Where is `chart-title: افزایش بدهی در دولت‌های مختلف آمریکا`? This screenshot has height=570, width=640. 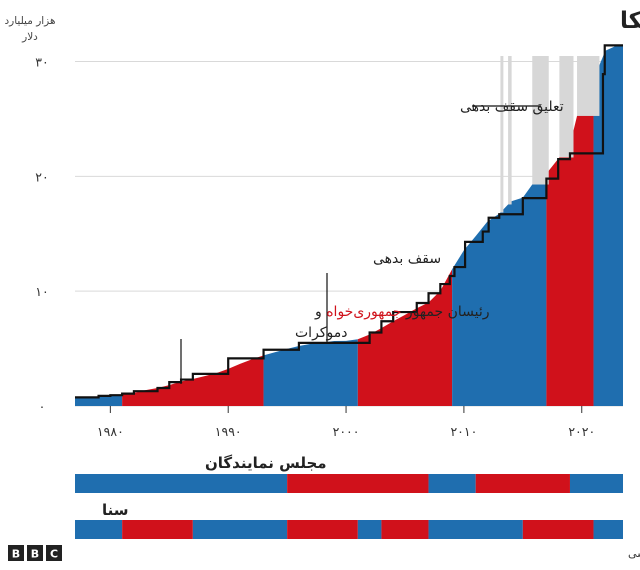 chart-title: افزایش بدهی در دولت‌های مختلف آمریکا is located at coordinates (630, 19).